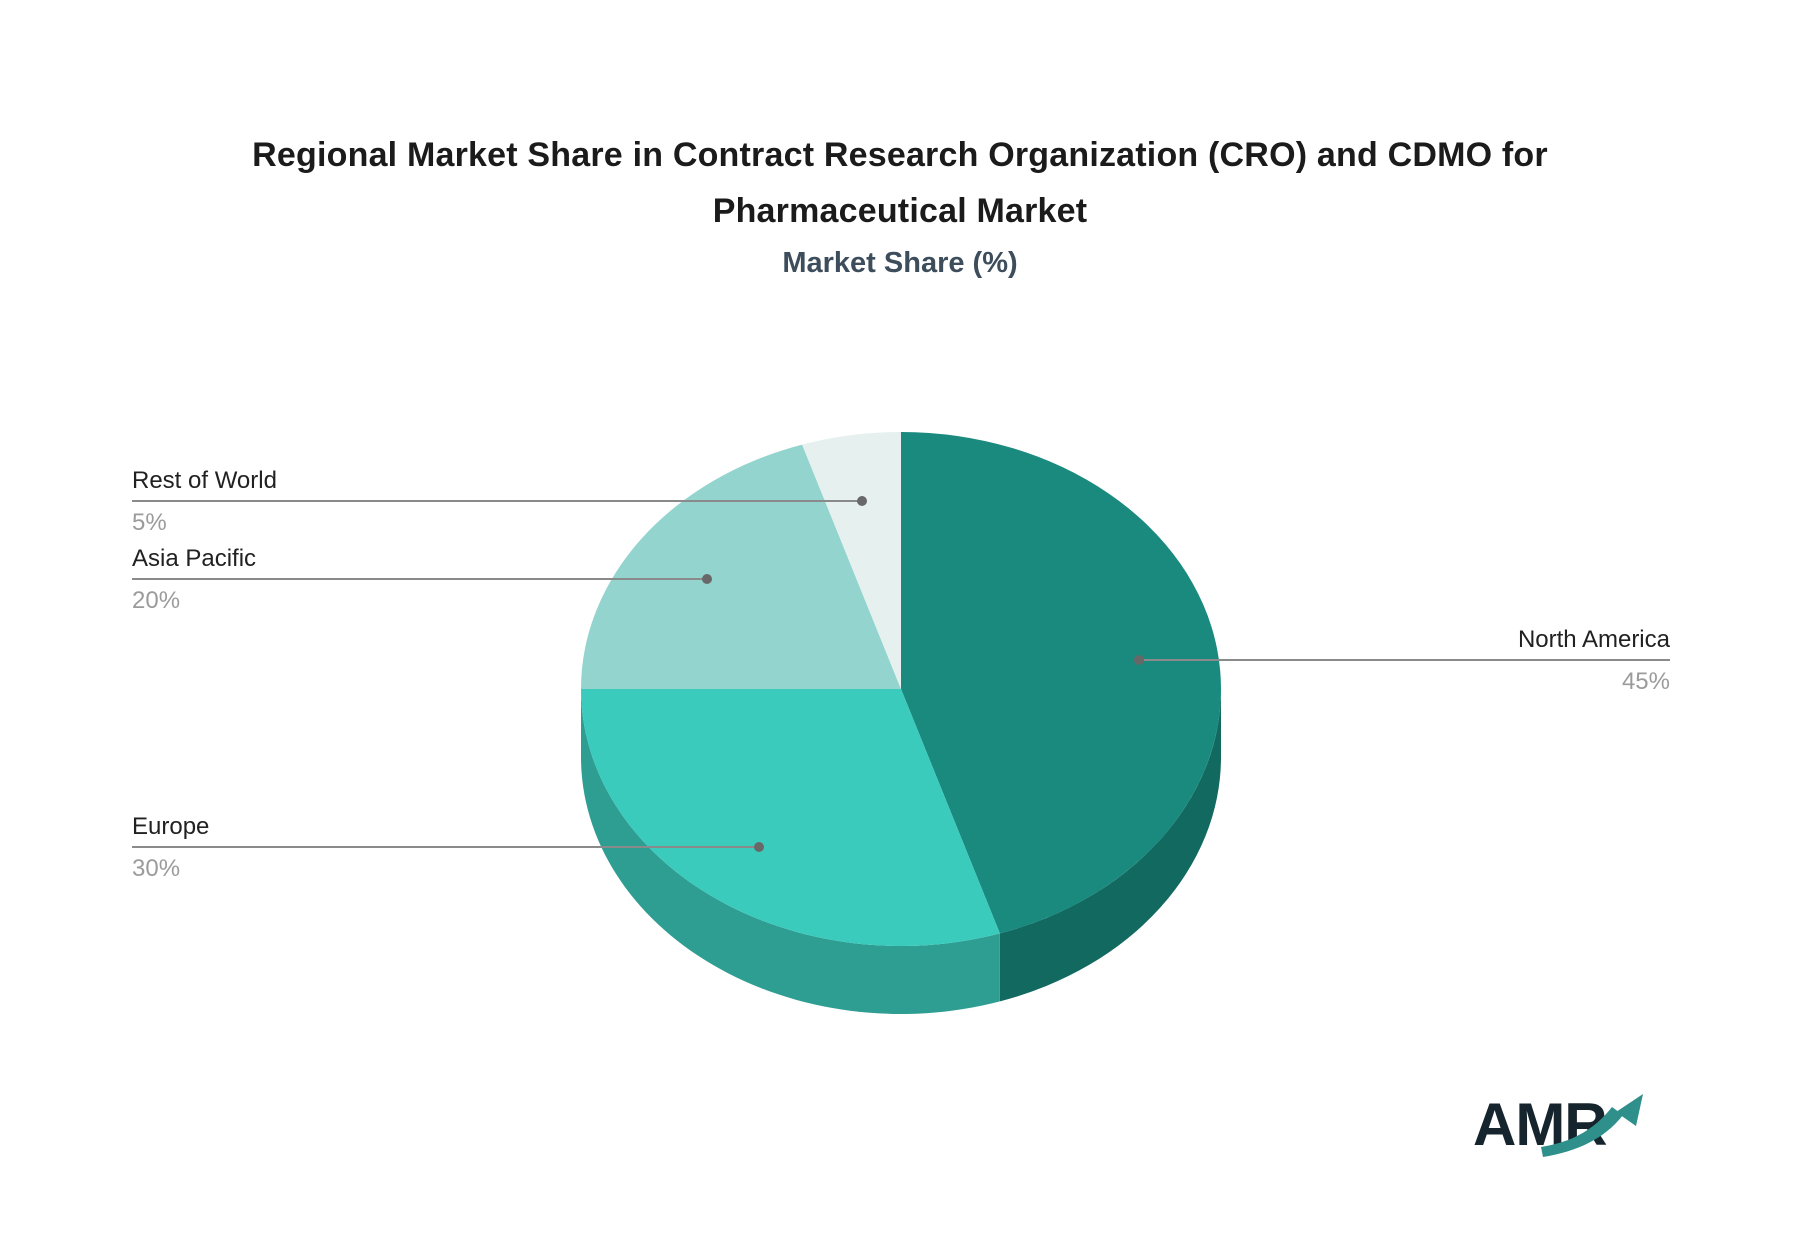 The image size is (1800, 1252). What do you see at coordinates (194, 558) in the screenshot?
I see `callout-label: Asia Pacific` at bounding box center [194, 558].